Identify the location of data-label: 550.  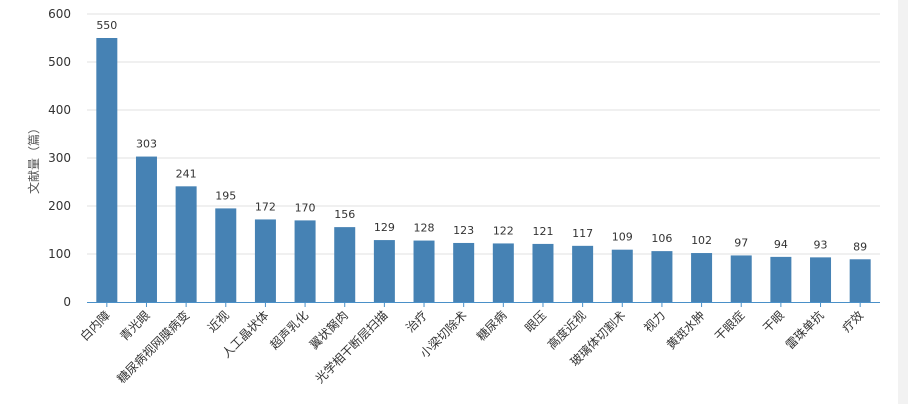
(106, 25).